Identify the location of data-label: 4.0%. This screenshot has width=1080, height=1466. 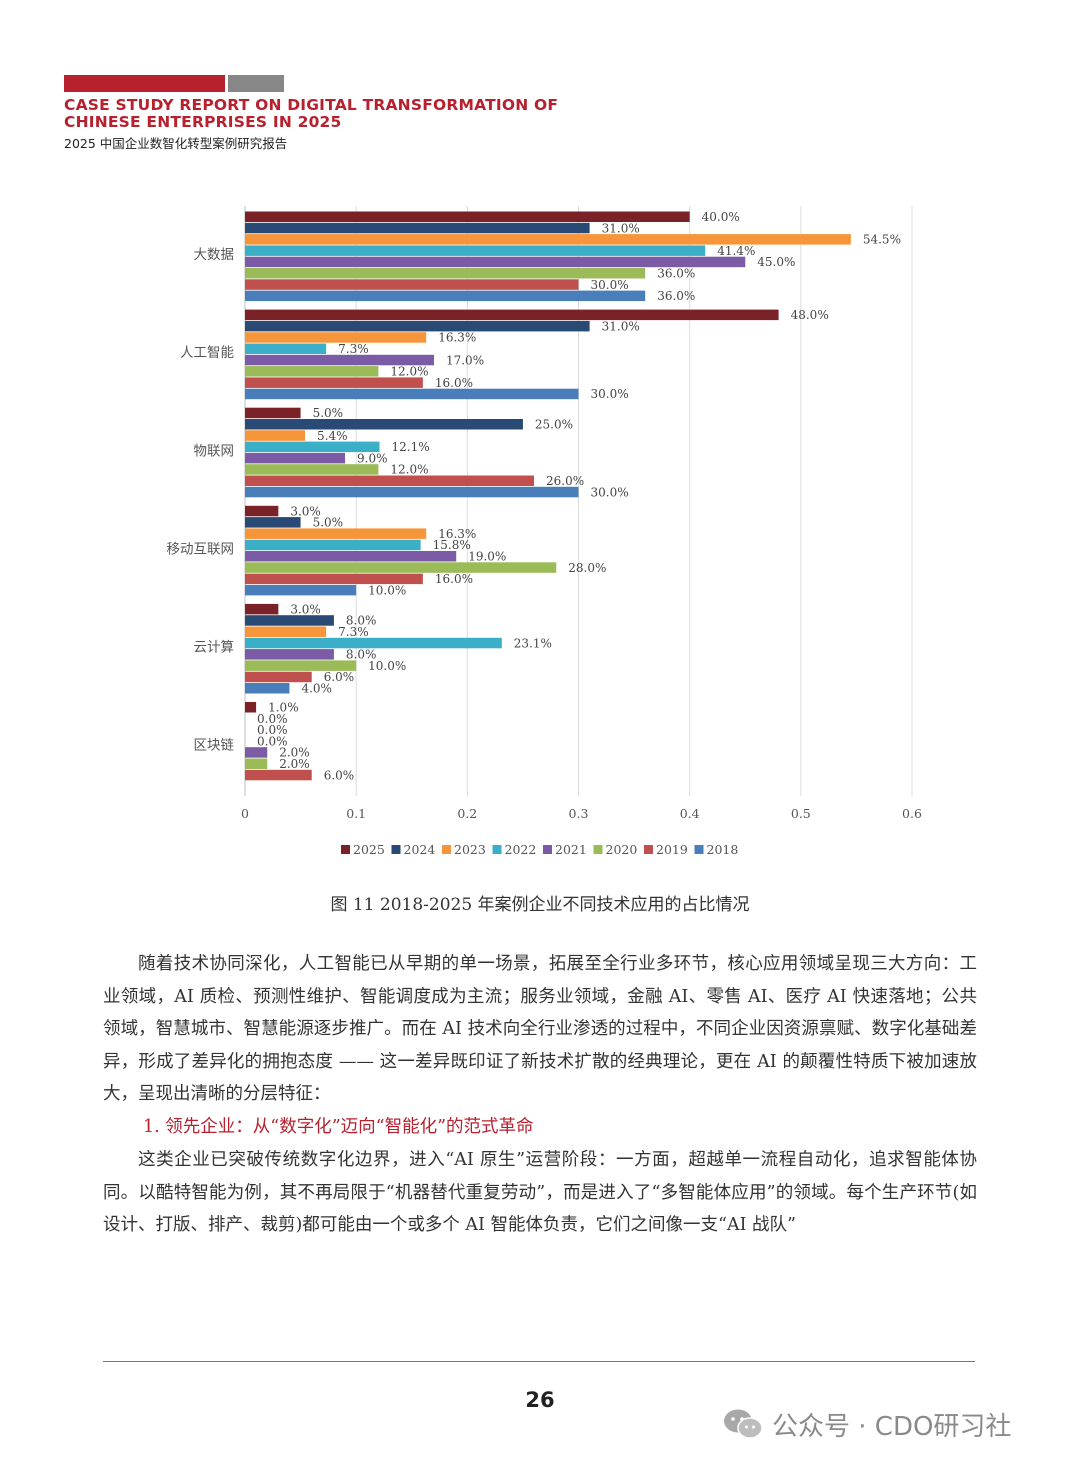
(316, 689).